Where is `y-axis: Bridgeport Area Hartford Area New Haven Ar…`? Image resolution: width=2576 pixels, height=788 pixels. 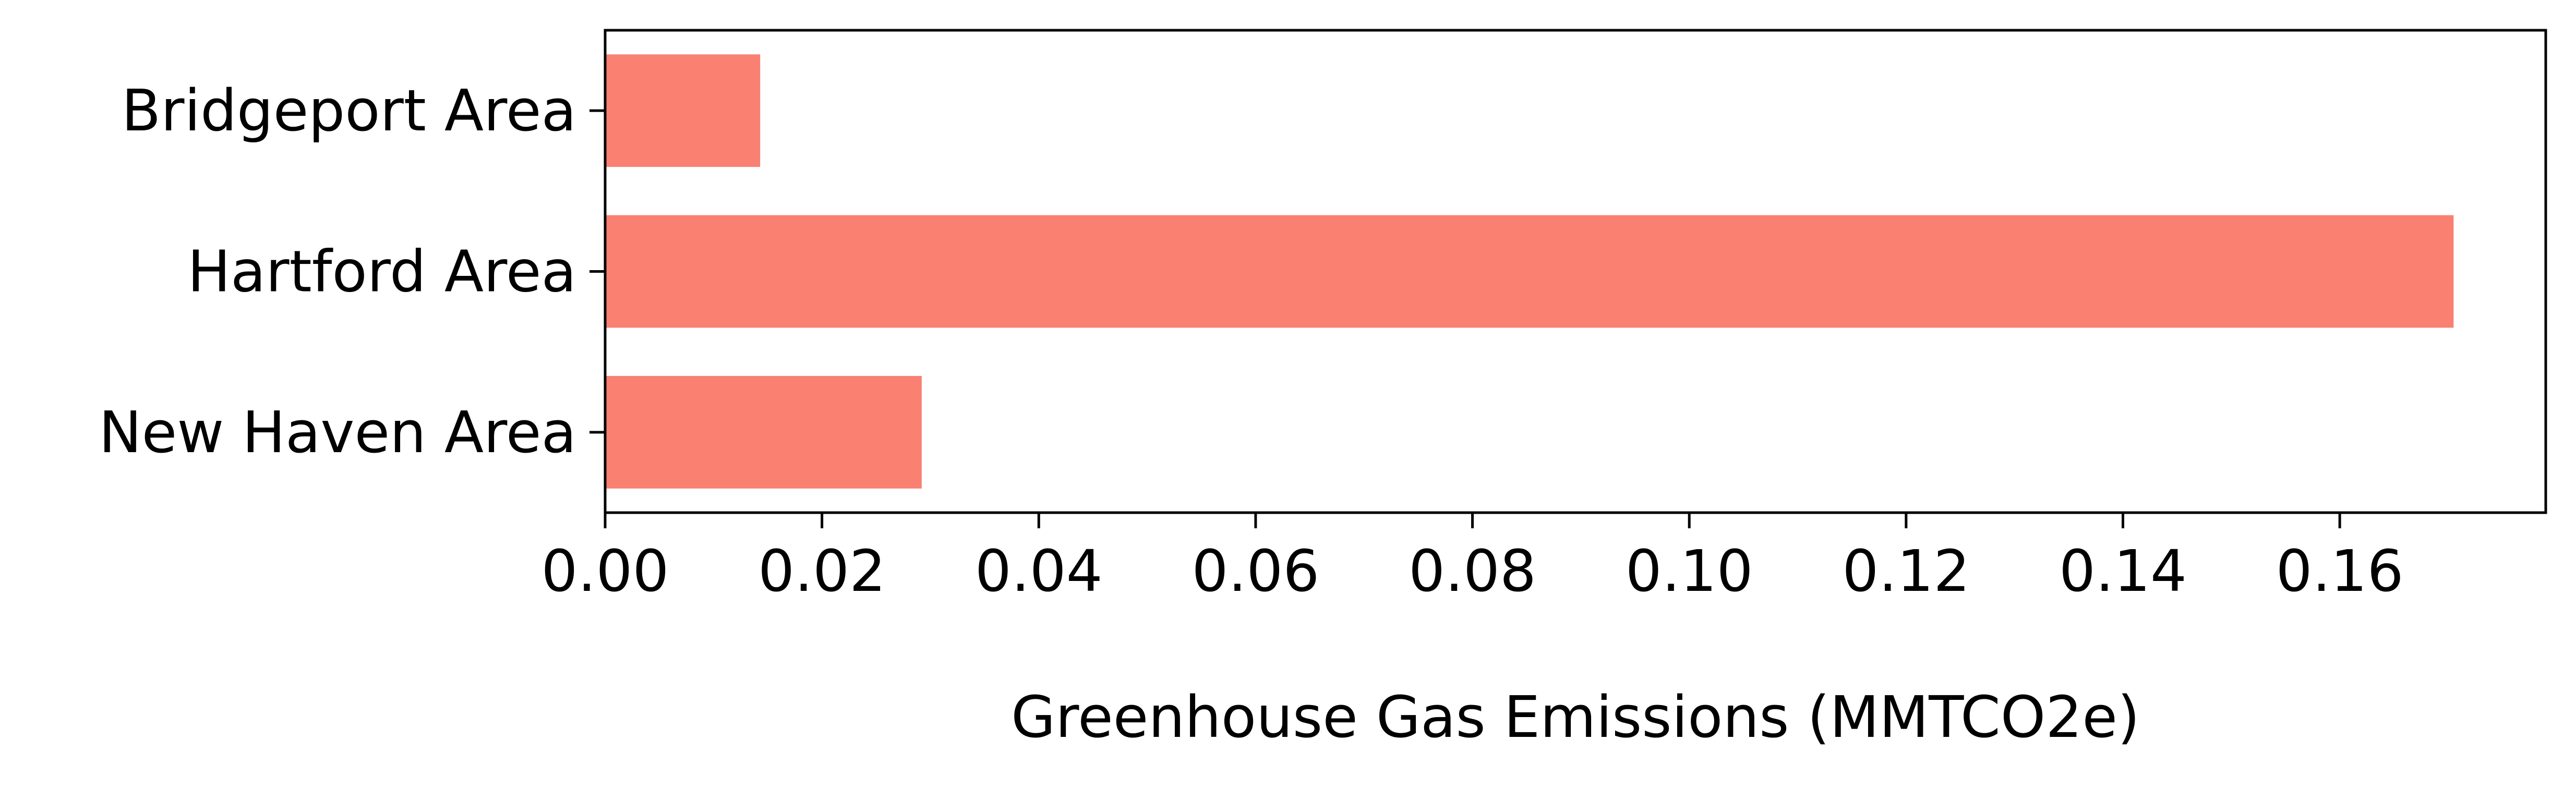 y-axis: Bridgeport Area Hartford Area New Haven Ar… is located at coordinates (352, 272).